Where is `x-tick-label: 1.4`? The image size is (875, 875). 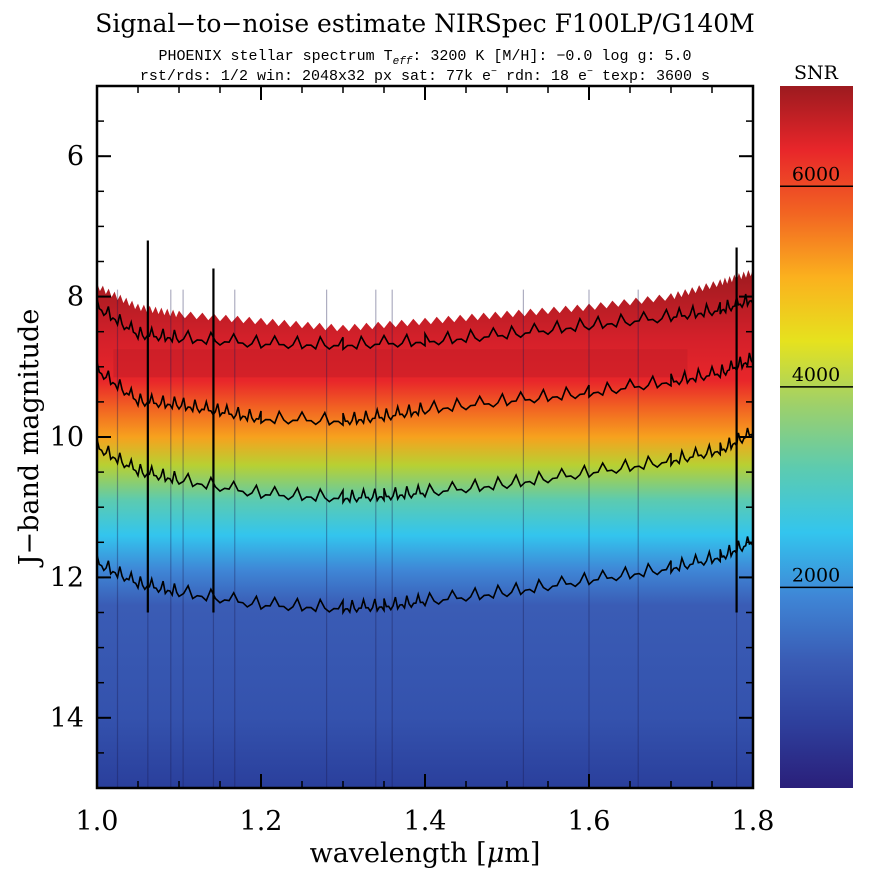 x-tick-label: 1.4 is located at coordinates (425, 821).